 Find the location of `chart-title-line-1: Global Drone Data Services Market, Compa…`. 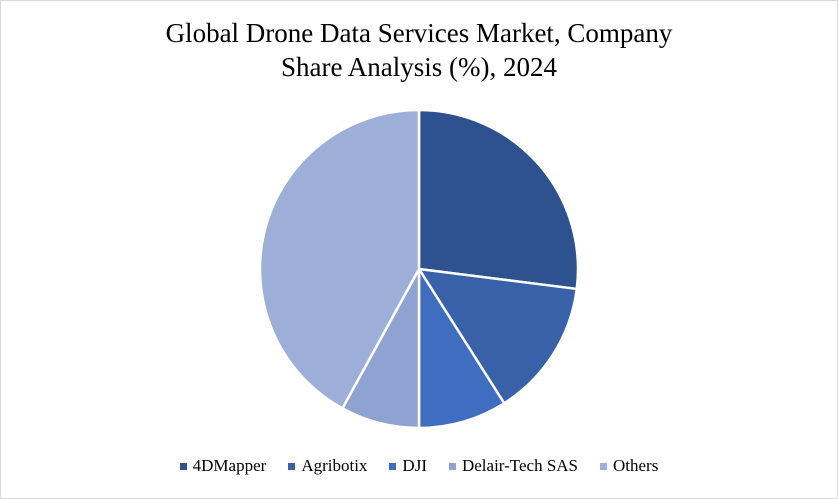

chart-title-line-1: Global Drone Data Services Market, Compa… is located at coordinates (419, 33).